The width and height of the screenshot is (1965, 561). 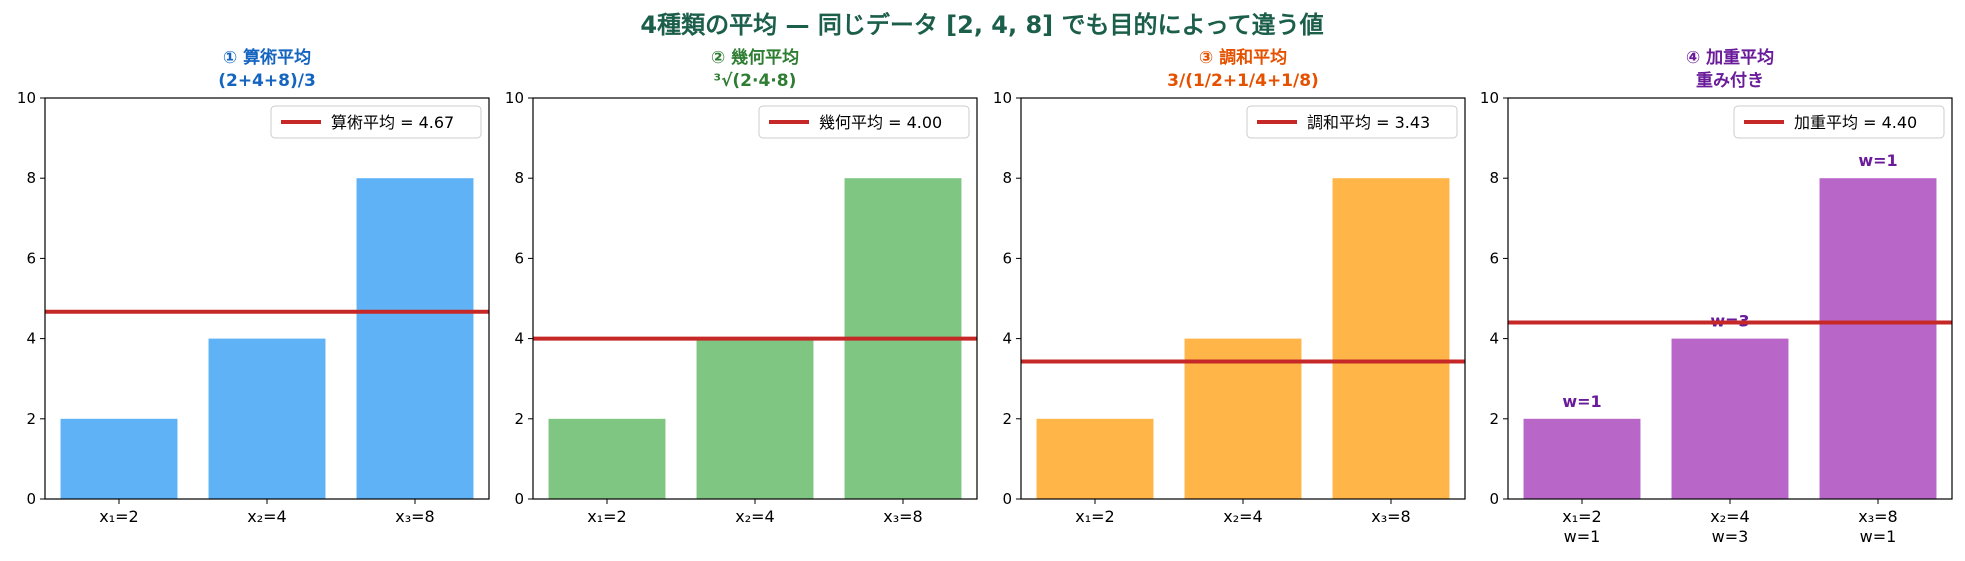 What do you see at coordinates (267, 57) in the screenshot?
I see `panel-title: ① 算術平均` at bounding box center [267, 57].